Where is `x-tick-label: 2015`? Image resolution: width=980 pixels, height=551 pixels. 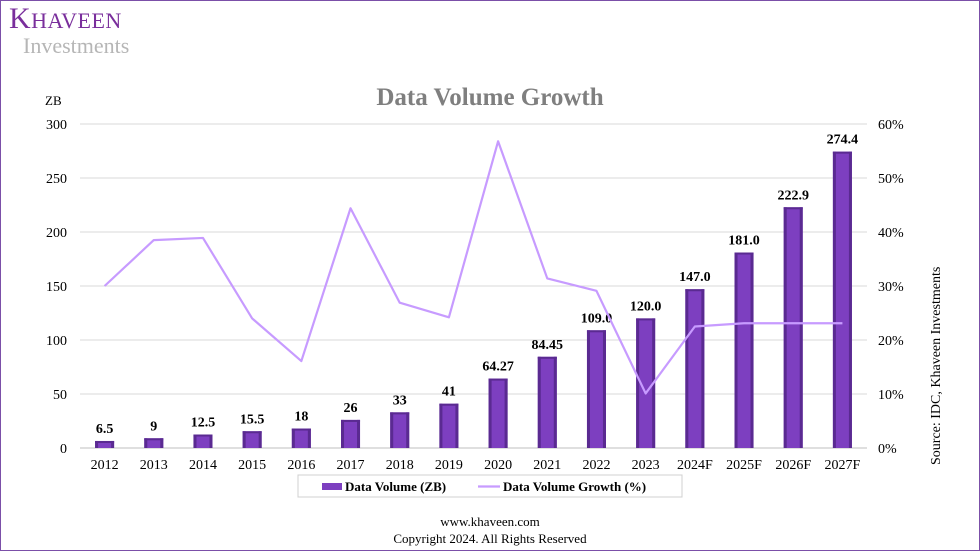 x-tick-label: 2015 is located at coordinates (252, 465).